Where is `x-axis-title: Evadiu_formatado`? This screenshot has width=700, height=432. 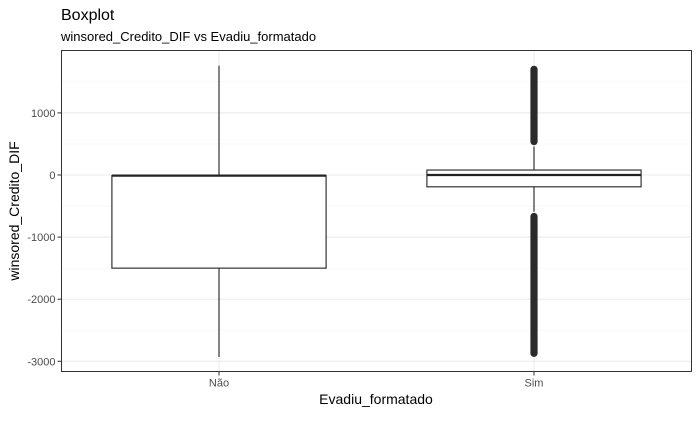 x-axis-title: Evadiu_formatado is located at coordinates (376, 399).